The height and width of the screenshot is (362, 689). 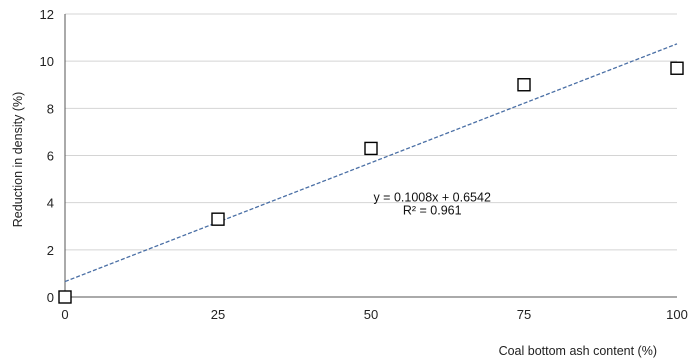 What do you see at coordinates (524, 314) in the screenshot?
I see `x-tick-label: 75` at bounding box center [524, 314].